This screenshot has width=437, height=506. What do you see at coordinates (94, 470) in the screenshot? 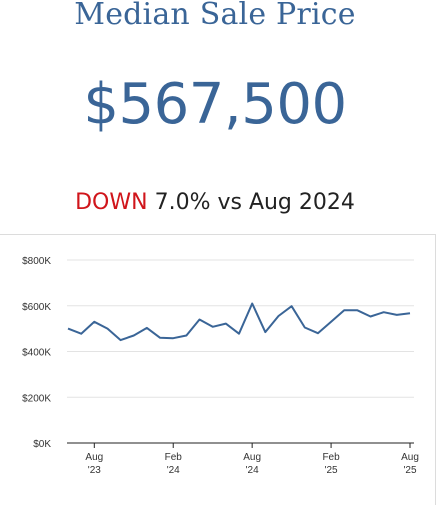
I see `x-tick-label-year: '23` at bounding box center [94, 470].